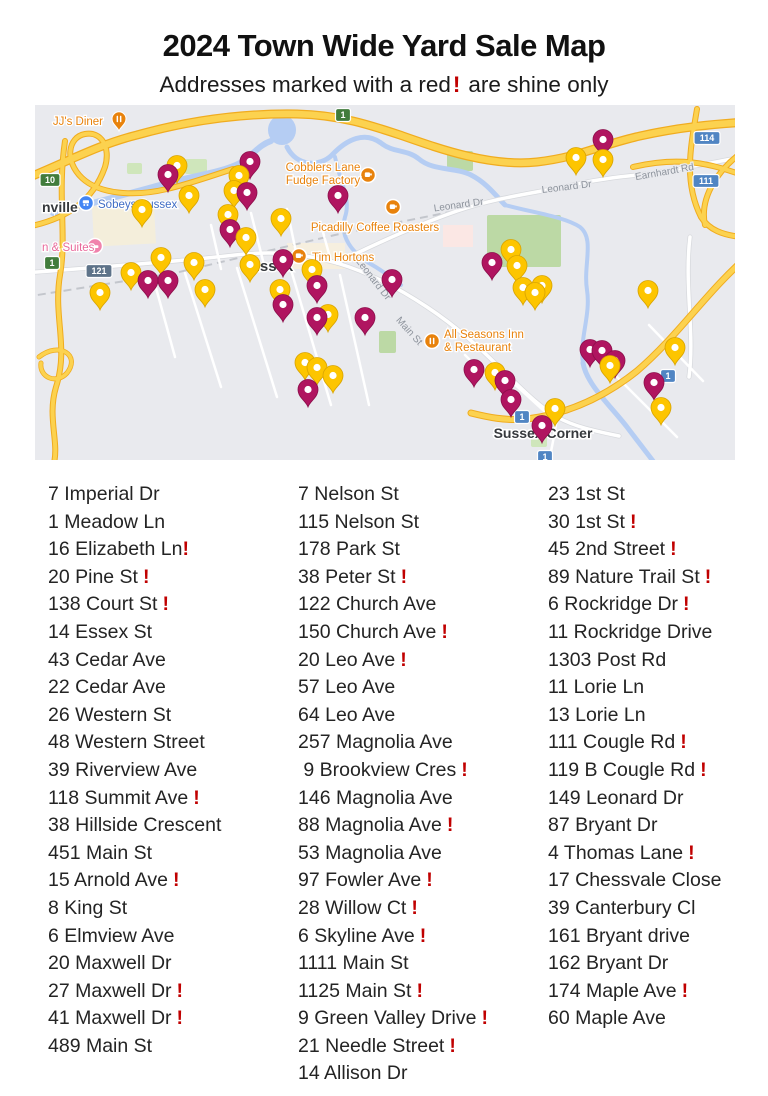 The image size is (768, 1096). I want to click on address-item: 28 Willow Ct!, so click(393, 909).